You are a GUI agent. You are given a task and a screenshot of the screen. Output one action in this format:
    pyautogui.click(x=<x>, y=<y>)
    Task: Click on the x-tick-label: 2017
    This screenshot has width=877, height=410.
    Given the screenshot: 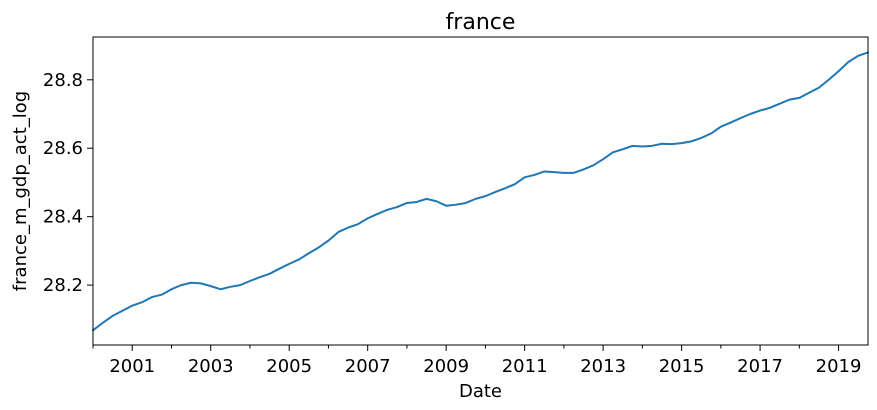 What is the action you would take?
    pyautogui.click(x=760, y=366)
    